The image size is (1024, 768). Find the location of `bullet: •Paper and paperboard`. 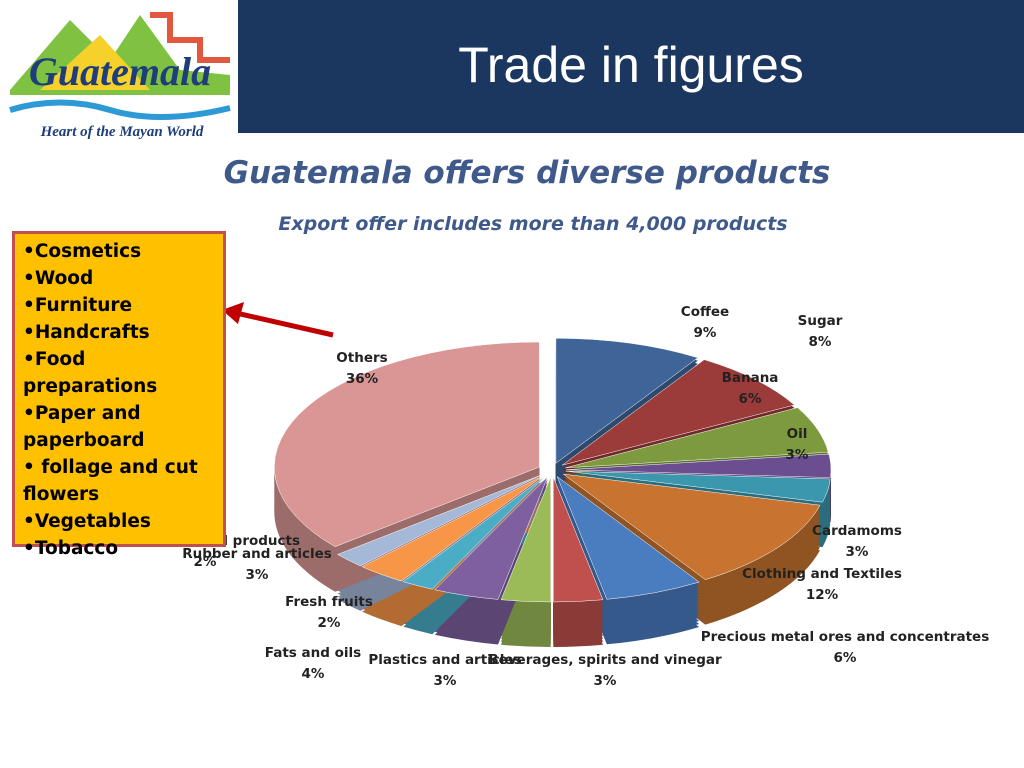

bullet: •Paper and paperboard is located at coordinates (84, 427).